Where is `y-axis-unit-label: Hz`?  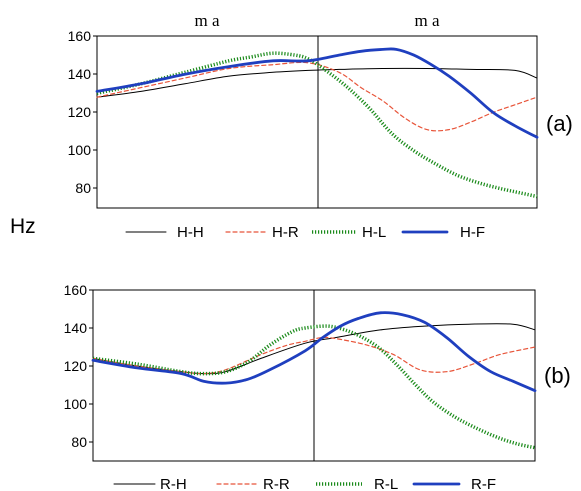
y-axis-unit-label: Hz is located at coordinates (23, 226).